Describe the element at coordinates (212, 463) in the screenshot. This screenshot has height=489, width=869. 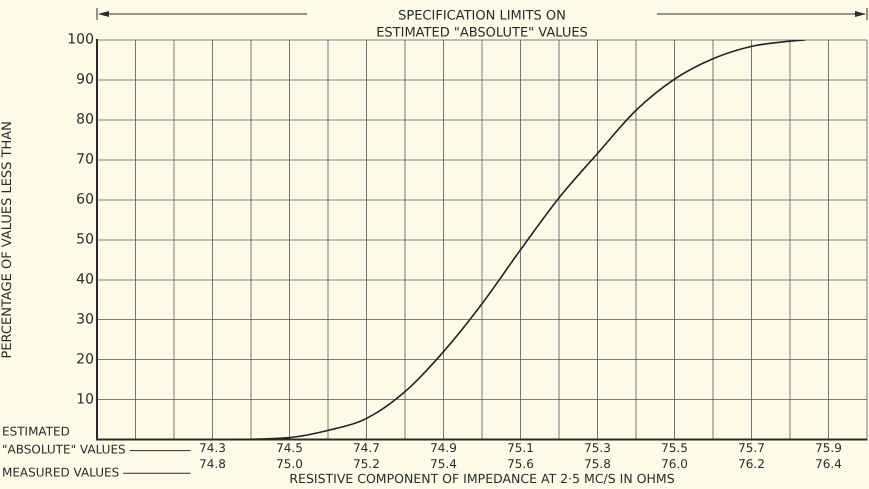
I see `x2-tick-label: 74.8` at that location.